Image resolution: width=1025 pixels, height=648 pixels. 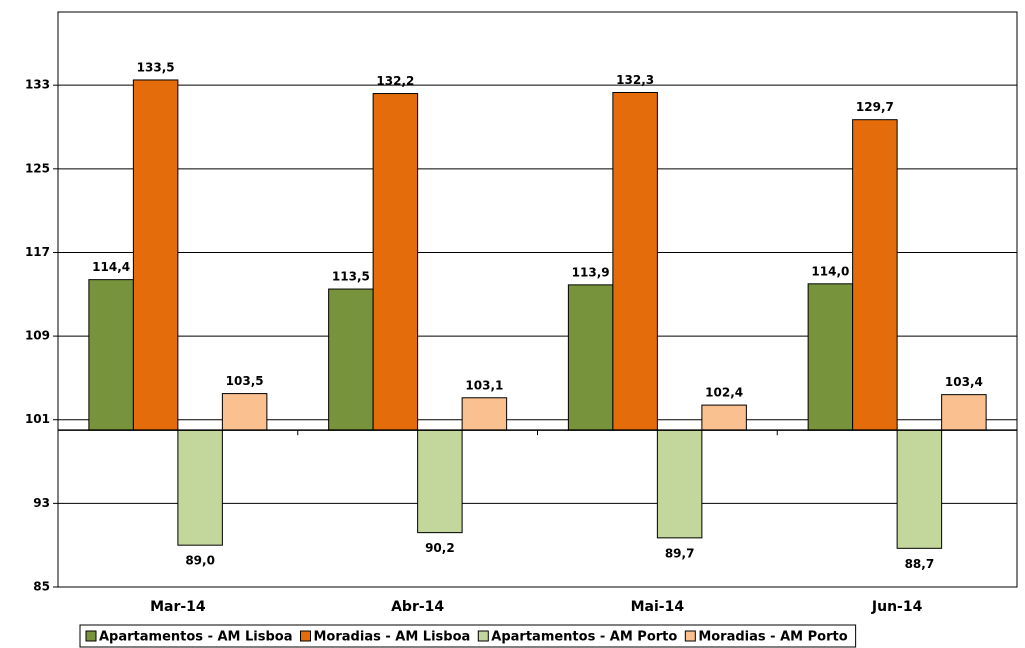 What do you see at coordinates (395, 81) in the screenshot?
I see `value-label: 132,2` at bounding box center [395, 81].